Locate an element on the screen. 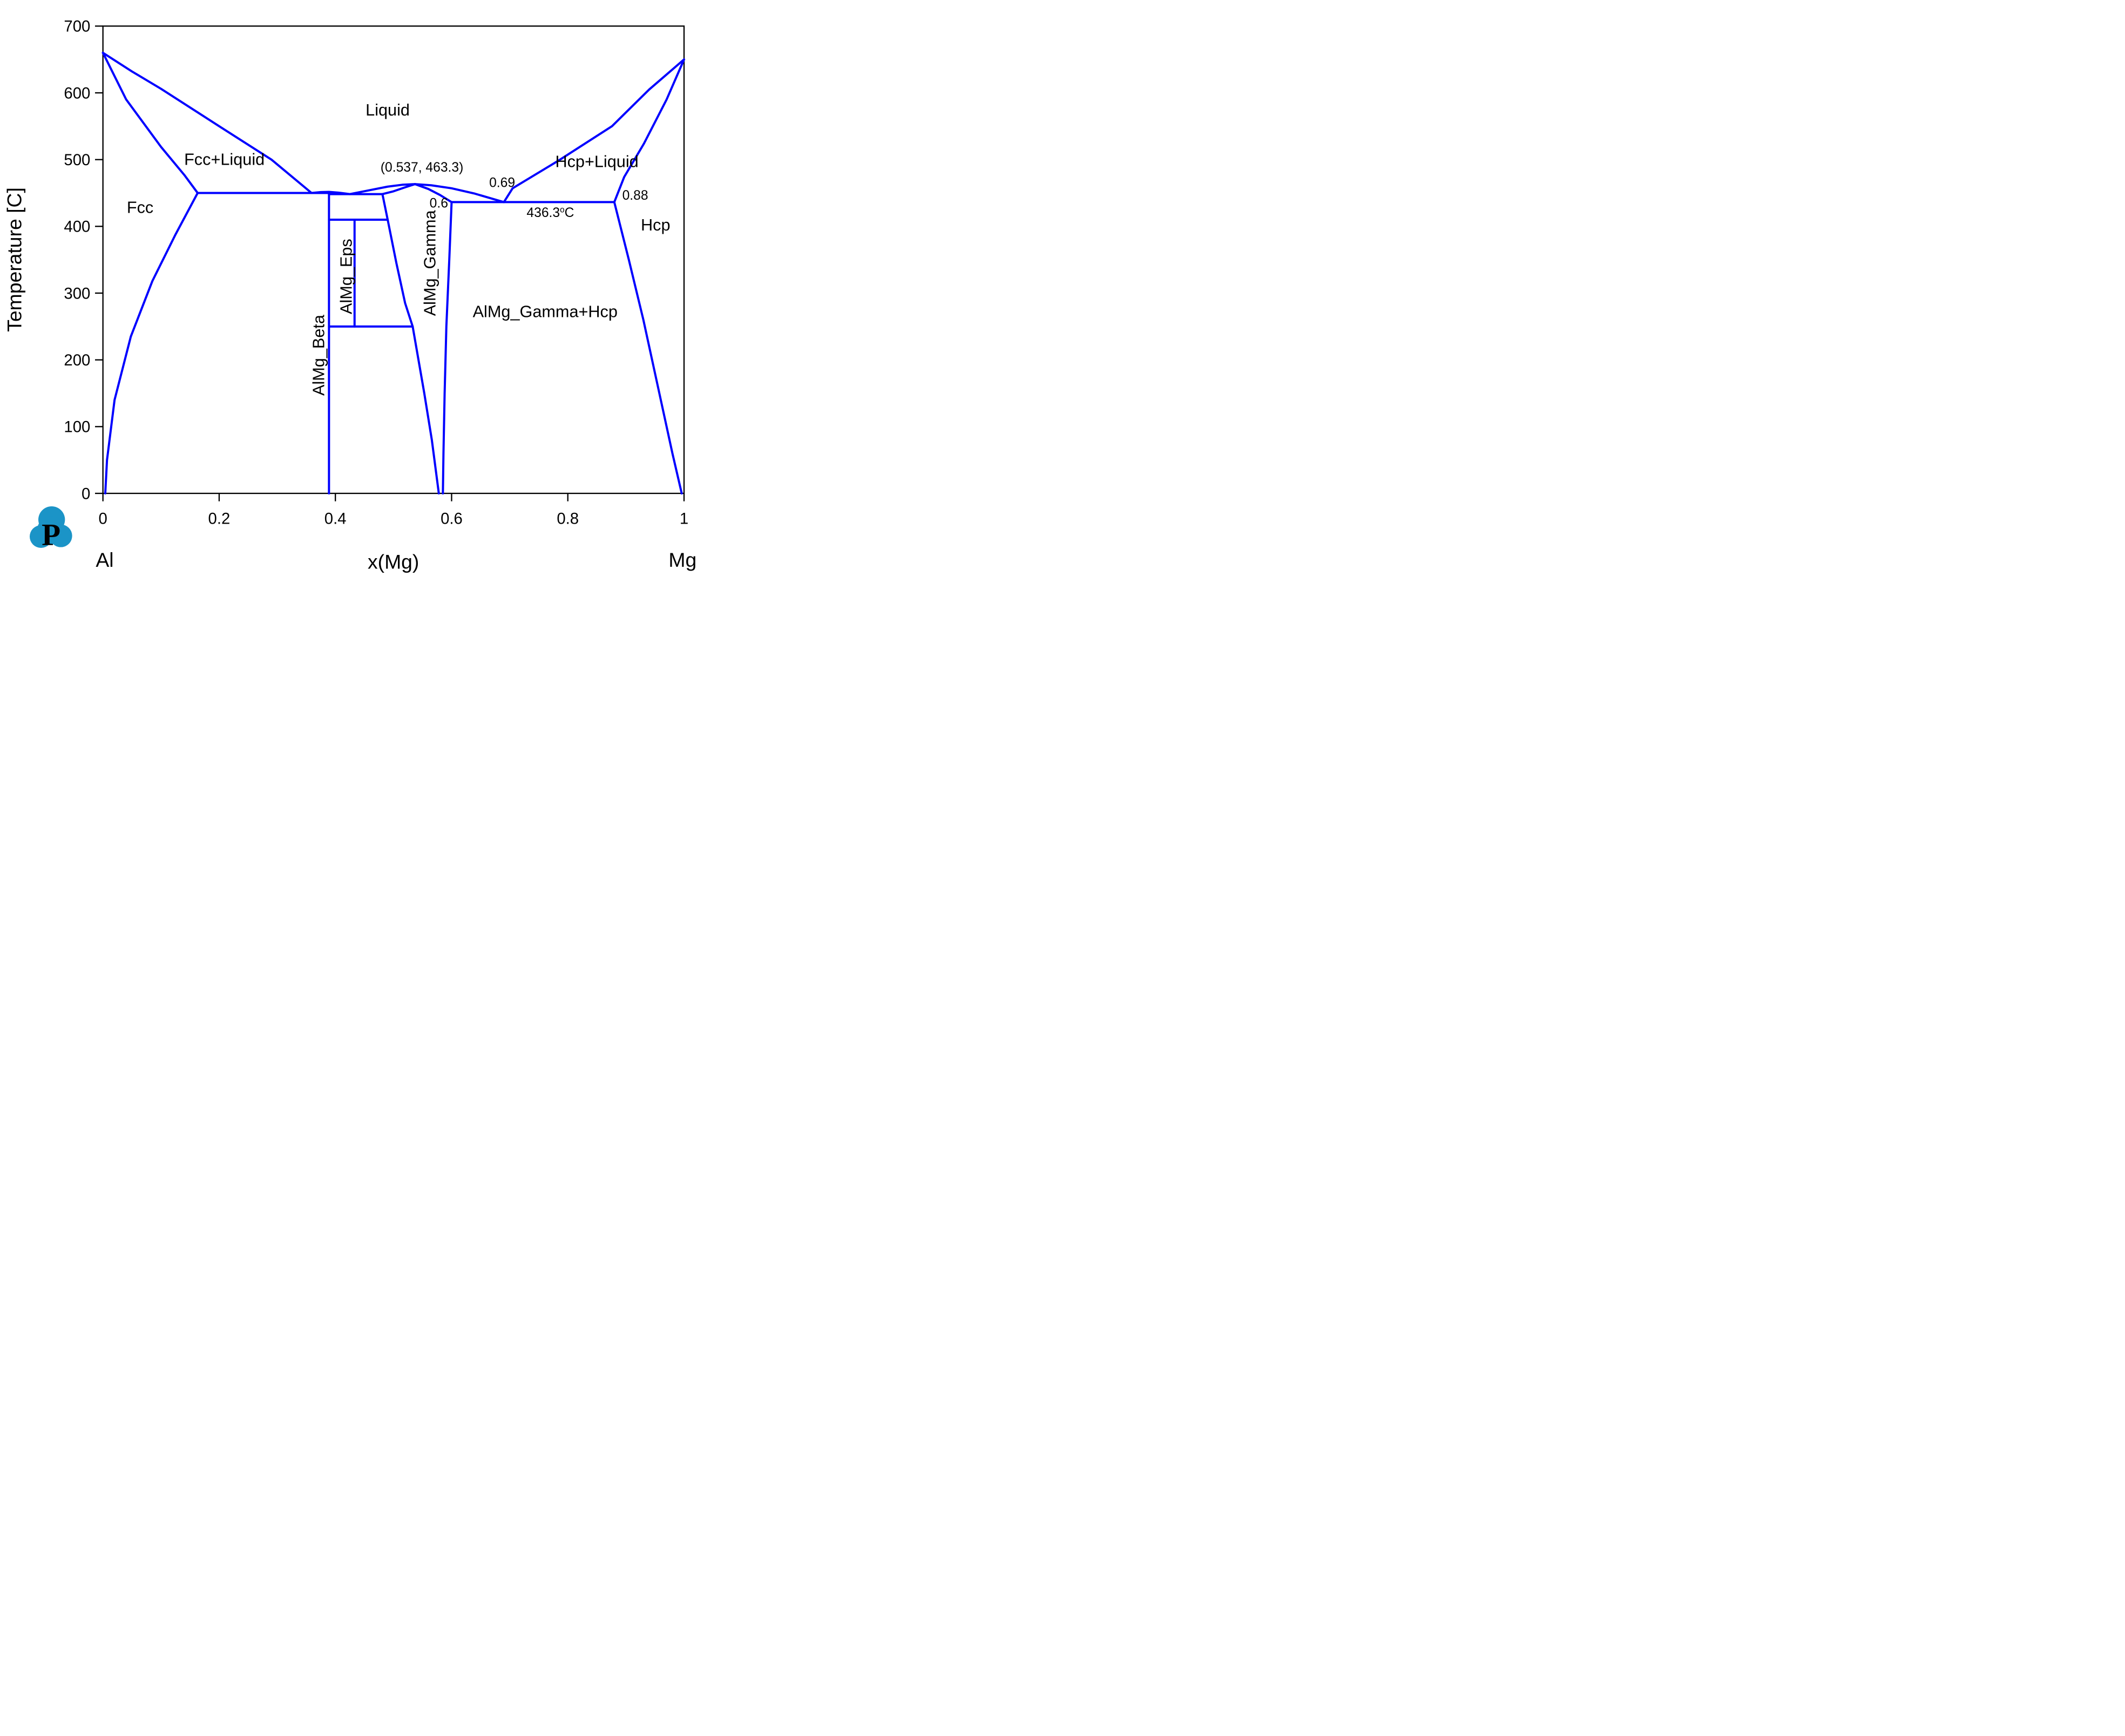 This screenshot has width=2125, height=1736. boundary-gamma-right-solvus is located at coordinates (447, 347).